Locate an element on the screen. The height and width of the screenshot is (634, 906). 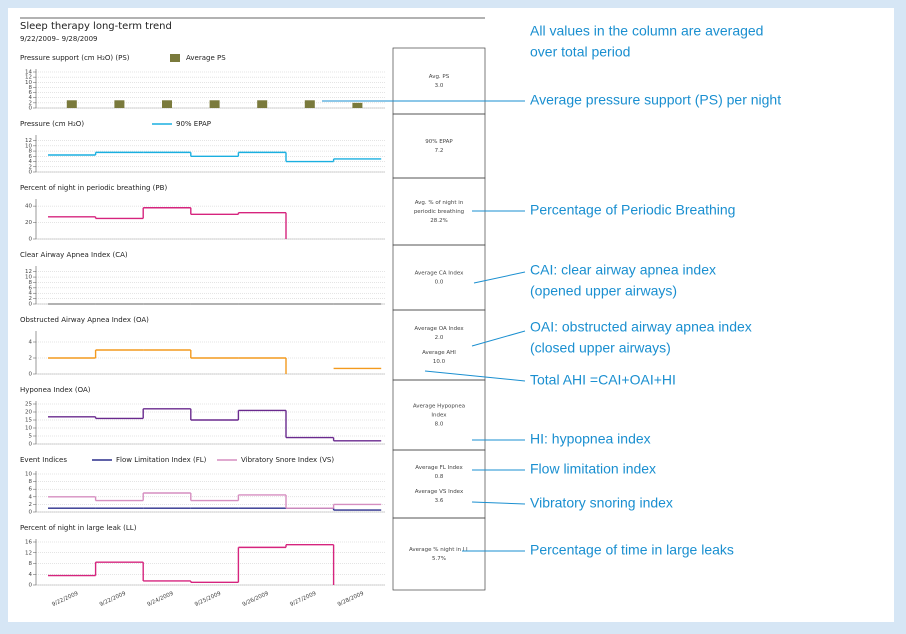
summary-text: 28.2% is located at coordinates (438, 221).